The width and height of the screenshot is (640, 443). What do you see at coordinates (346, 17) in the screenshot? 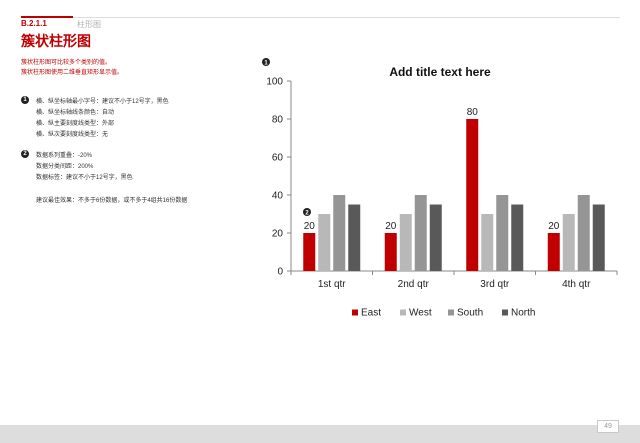
I see `header-divider` at bounding box center [346, 17].